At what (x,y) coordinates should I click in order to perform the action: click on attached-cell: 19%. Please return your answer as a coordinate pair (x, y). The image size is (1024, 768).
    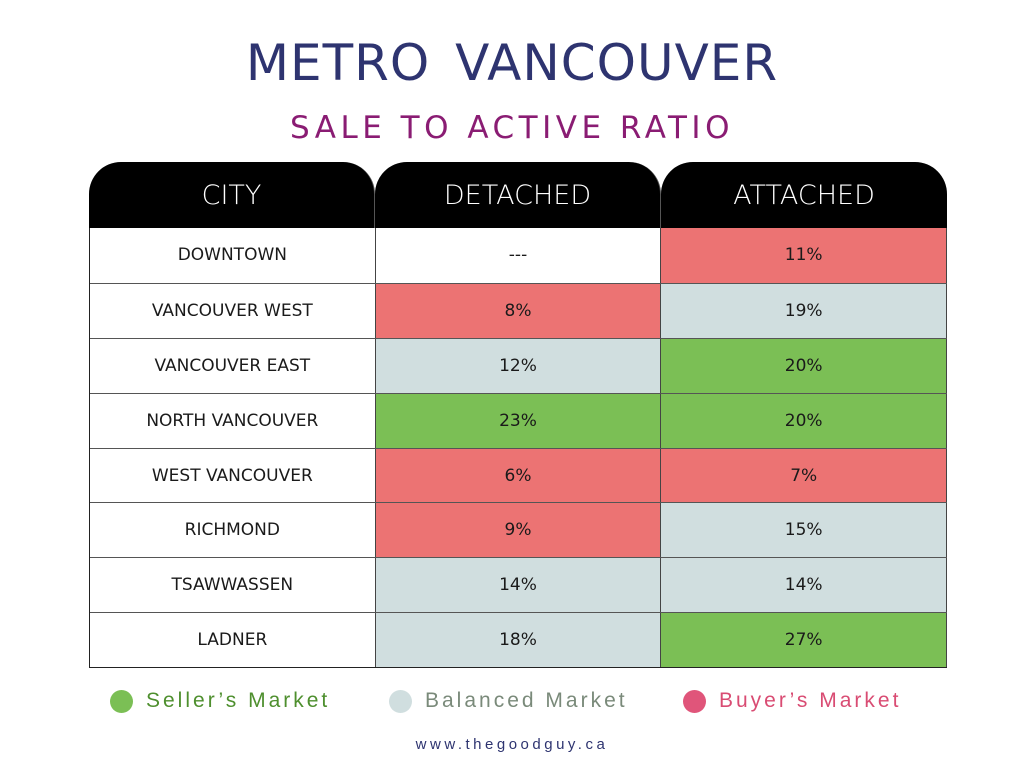
    Looking at the image, I should click on (804, 310).